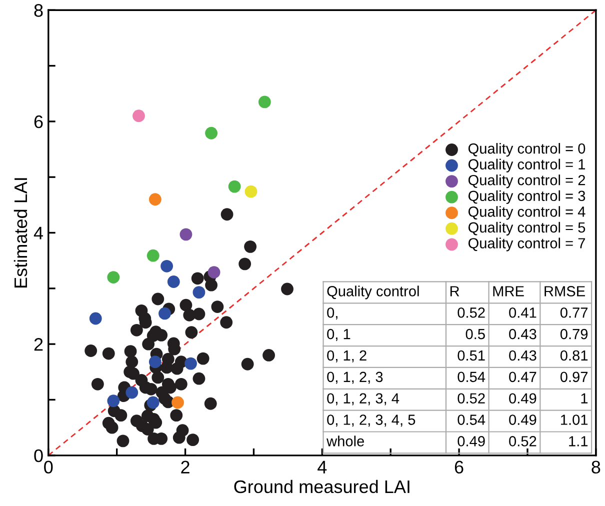 Image resolution: width=605 pixels, height=506 pixels. What do you see at coordinates (527, 165) in the screenshot?
I see `legend-label: Quality control = 1` at bounding box center [527, 165].